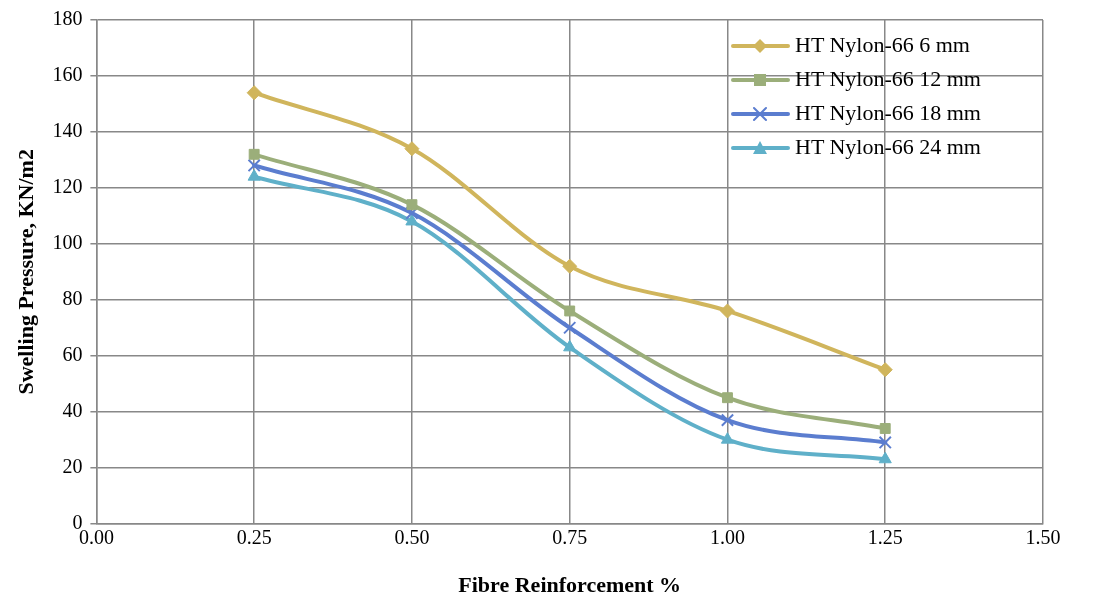  Describe the element at coordinates (72, 353) in the screenshot. I see `y-tick-label: 60` at that location.